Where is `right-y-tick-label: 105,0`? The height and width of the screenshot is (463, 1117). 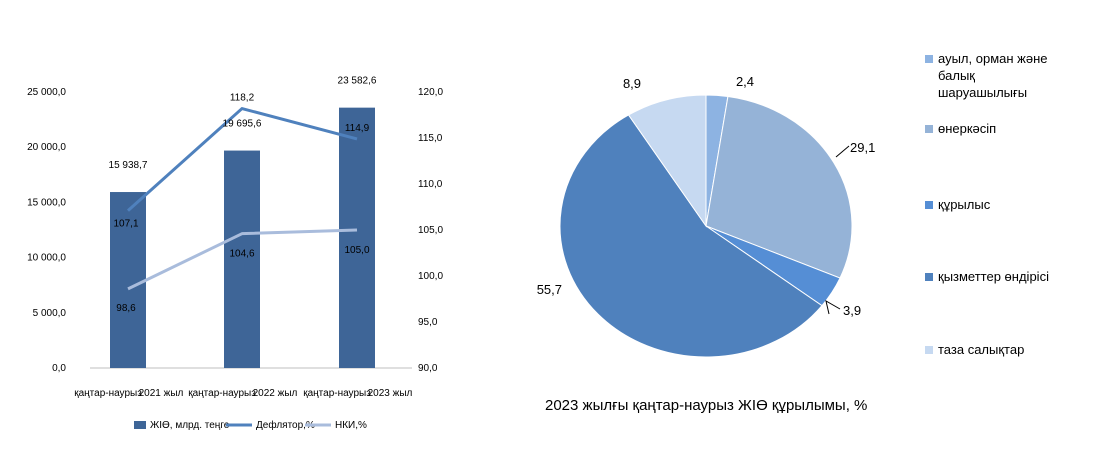 right-y-tick-label: 105,0 is located at coordinates (430, 230).